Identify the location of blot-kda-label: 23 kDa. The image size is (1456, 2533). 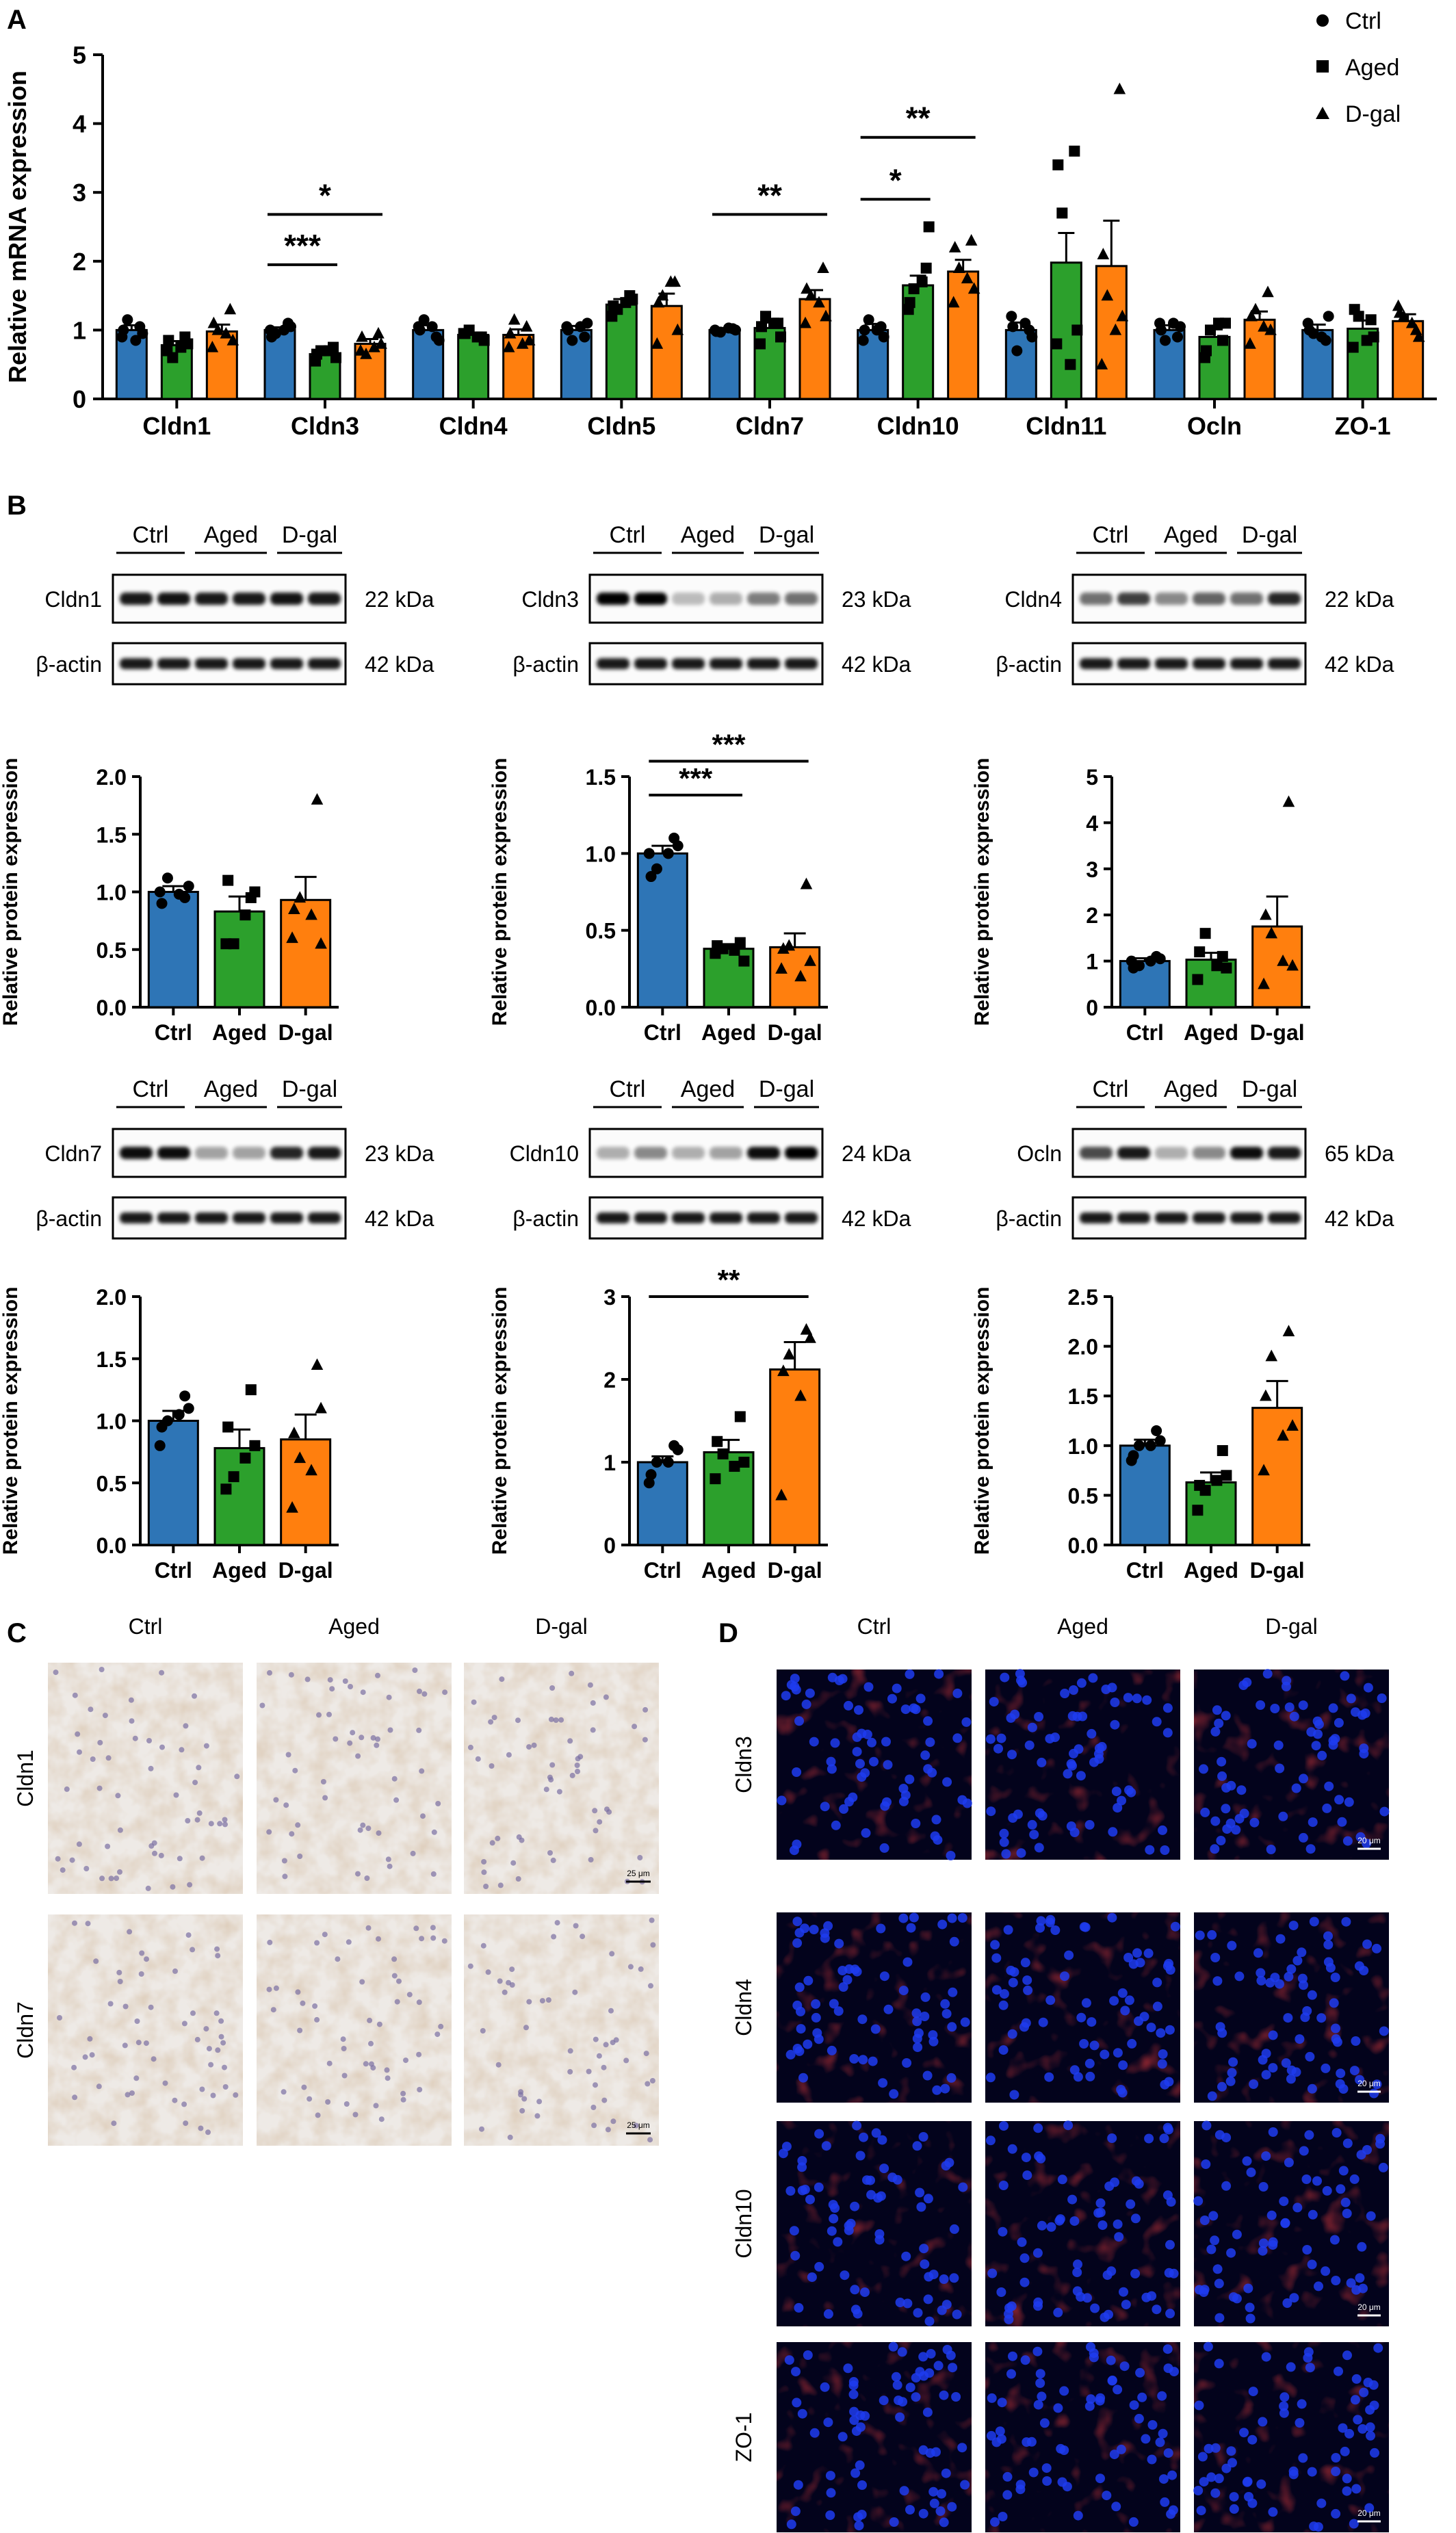
(876, 600).